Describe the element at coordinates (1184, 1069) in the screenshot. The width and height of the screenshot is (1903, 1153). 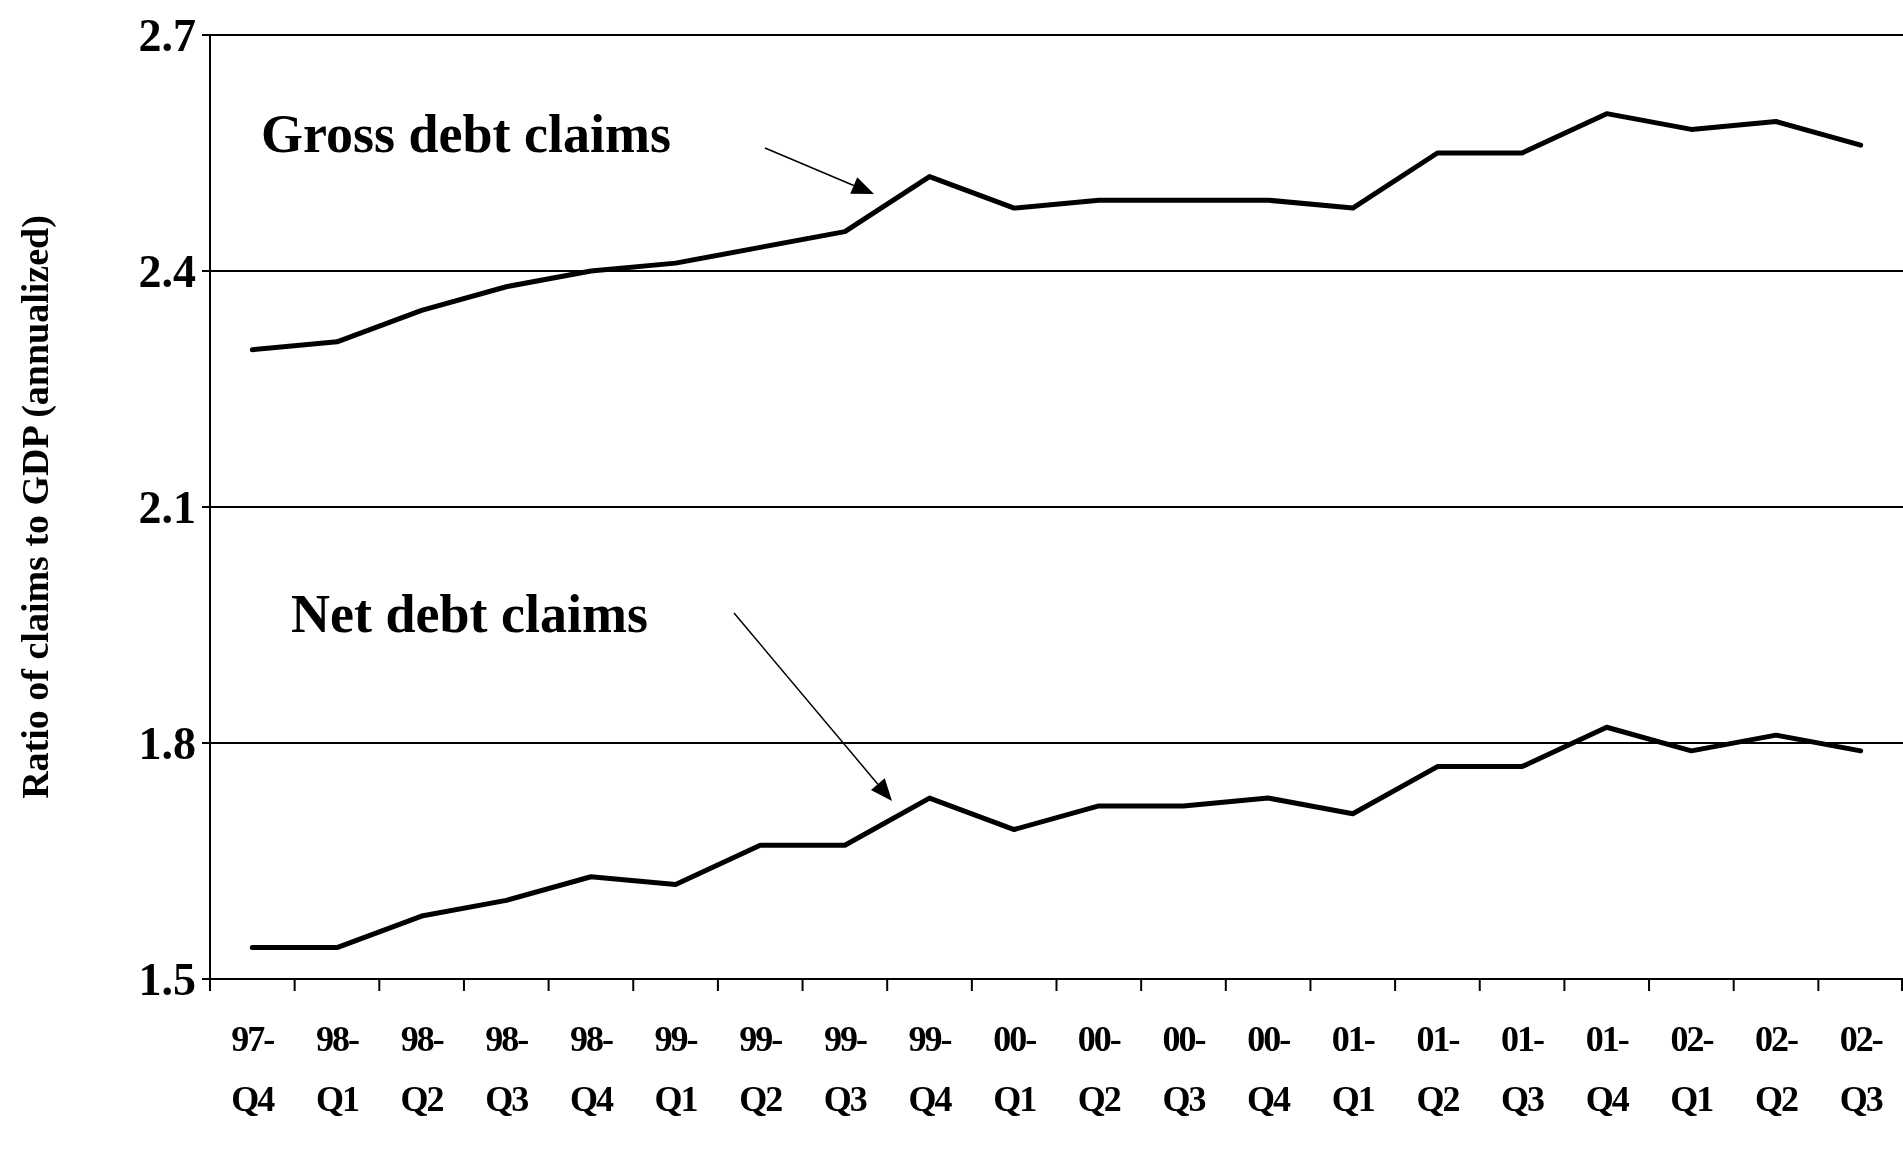
I see `x-tick-label: 00- Q3` at that location.